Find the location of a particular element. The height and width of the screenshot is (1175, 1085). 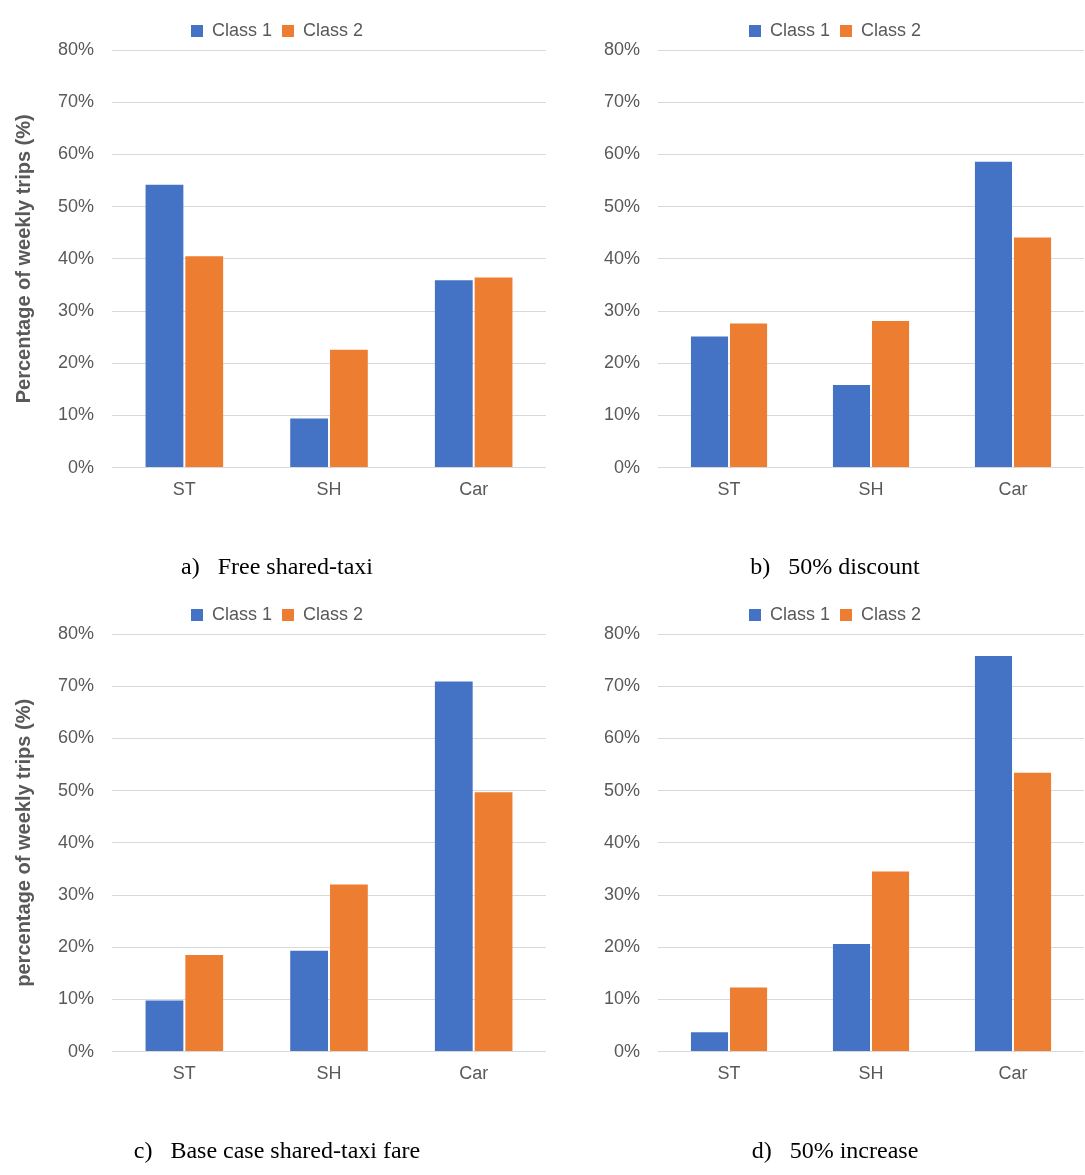

text: b) 50% discount is located at coordinates (835, 565).